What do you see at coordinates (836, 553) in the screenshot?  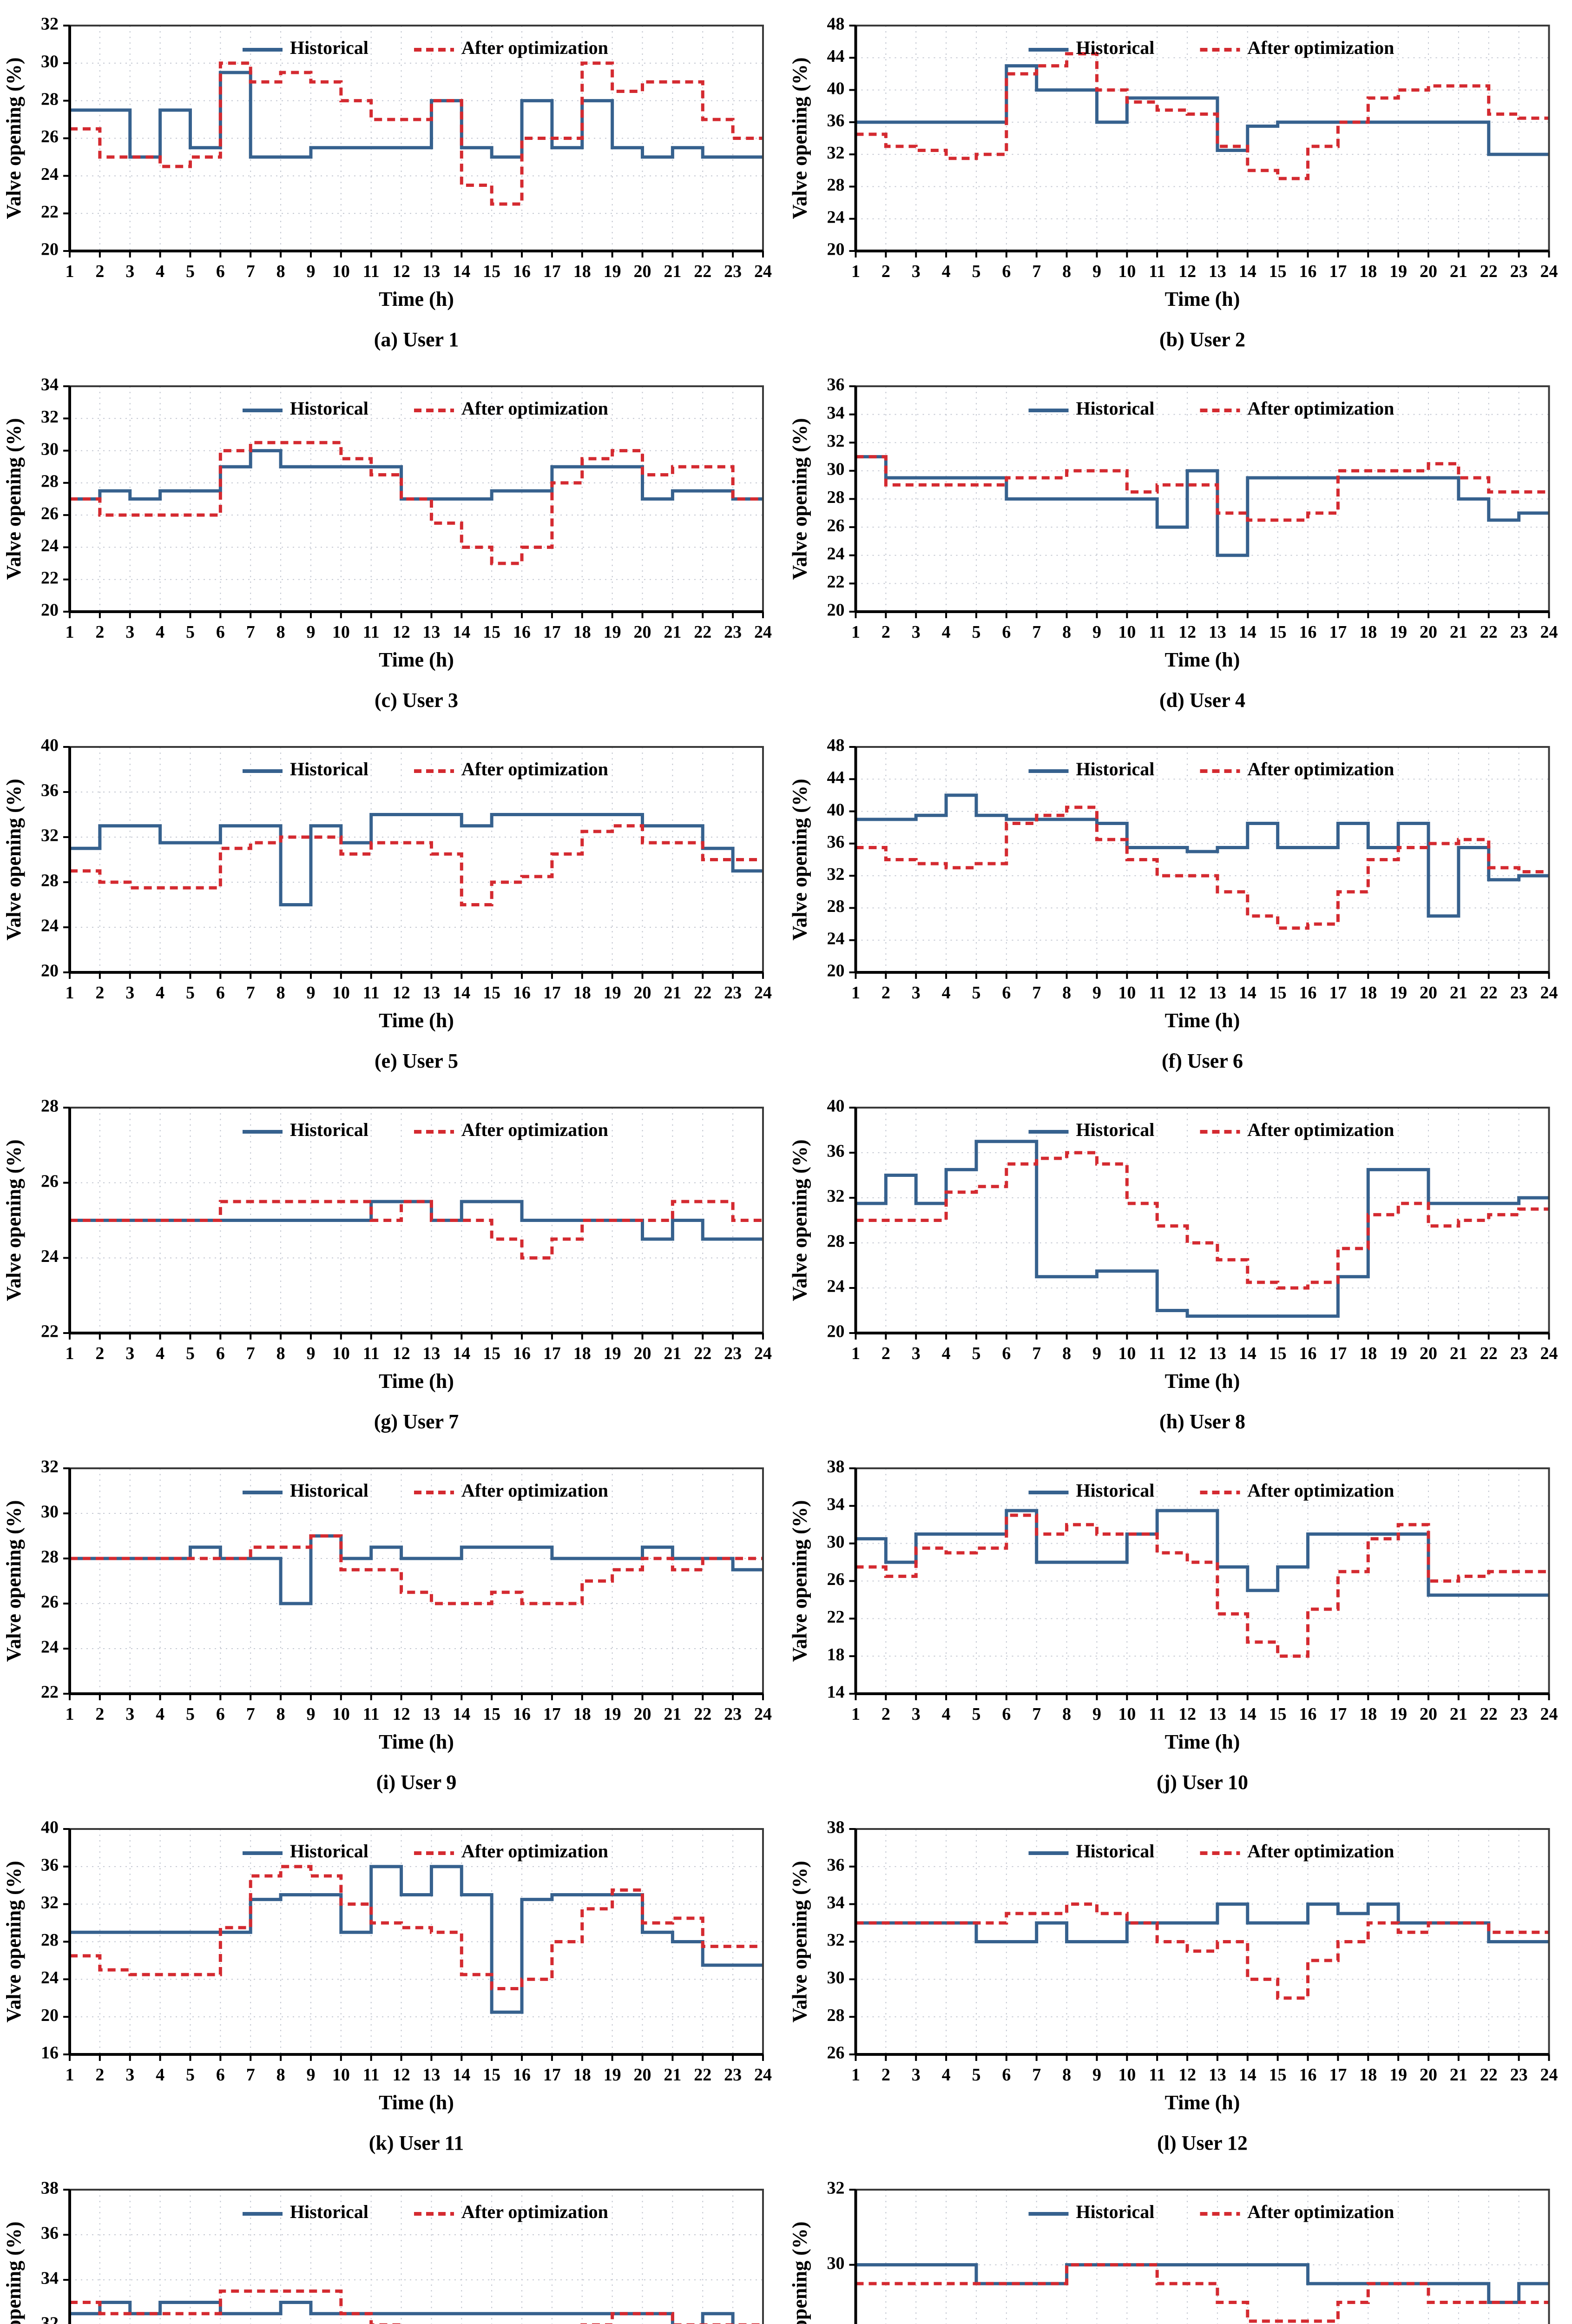 I see `y-tick-label: 24` at bounding box center [836, 553].